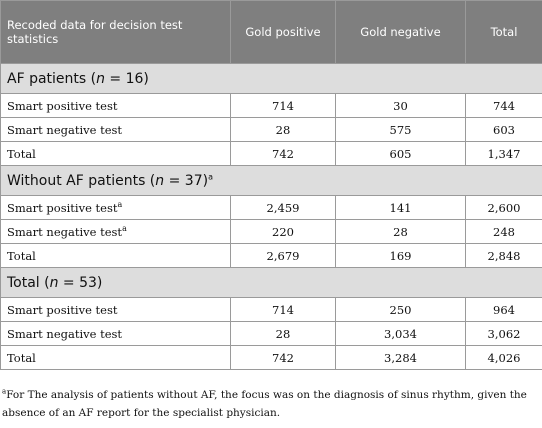  Describe the element at coordinates (503, 207) in the screenshot. I see `cell-total: 2,600` at that location.